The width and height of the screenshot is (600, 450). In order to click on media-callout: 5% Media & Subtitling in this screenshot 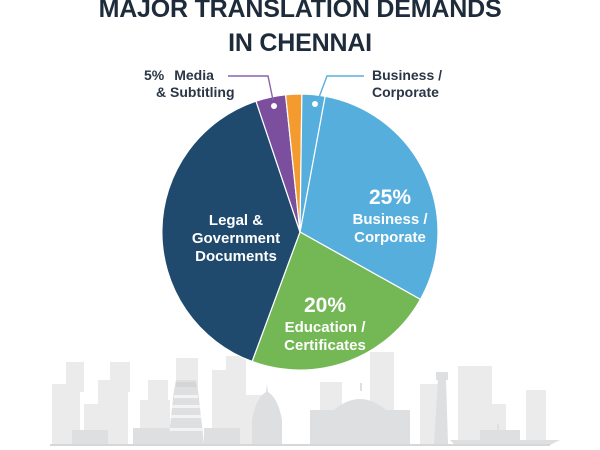, I will do `click(189, 84)`.